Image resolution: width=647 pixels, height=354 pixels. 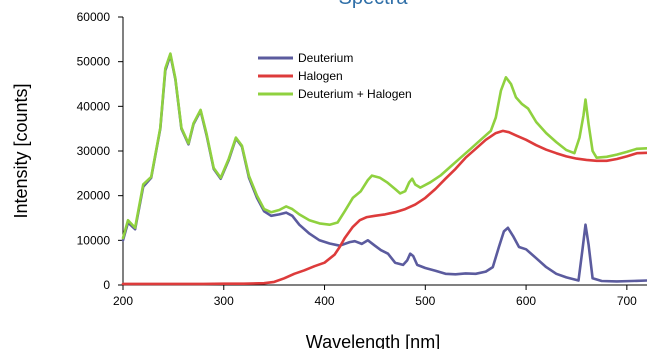 I want to click on y-tick-label: 60000, so click(x=94, y=17).